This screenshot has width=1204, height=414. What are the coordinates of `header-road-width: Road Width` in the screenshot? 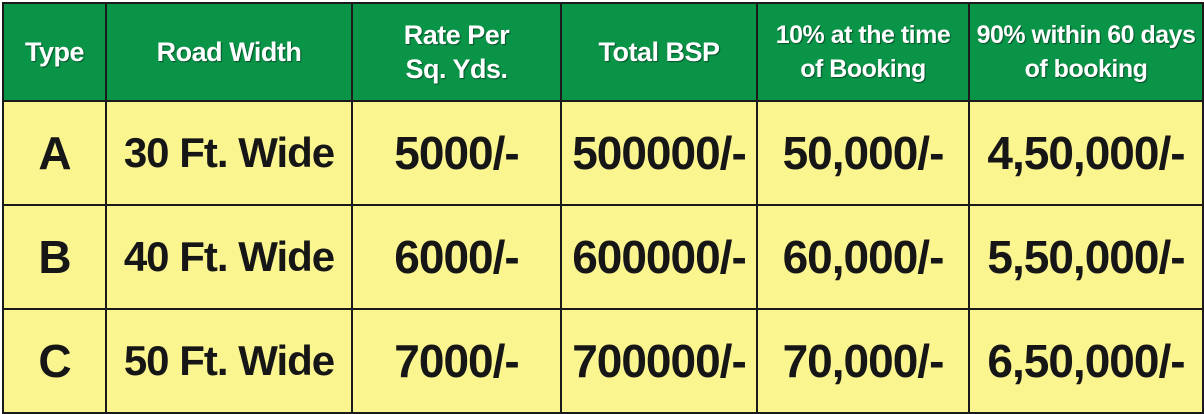 It's located at (229, 52).